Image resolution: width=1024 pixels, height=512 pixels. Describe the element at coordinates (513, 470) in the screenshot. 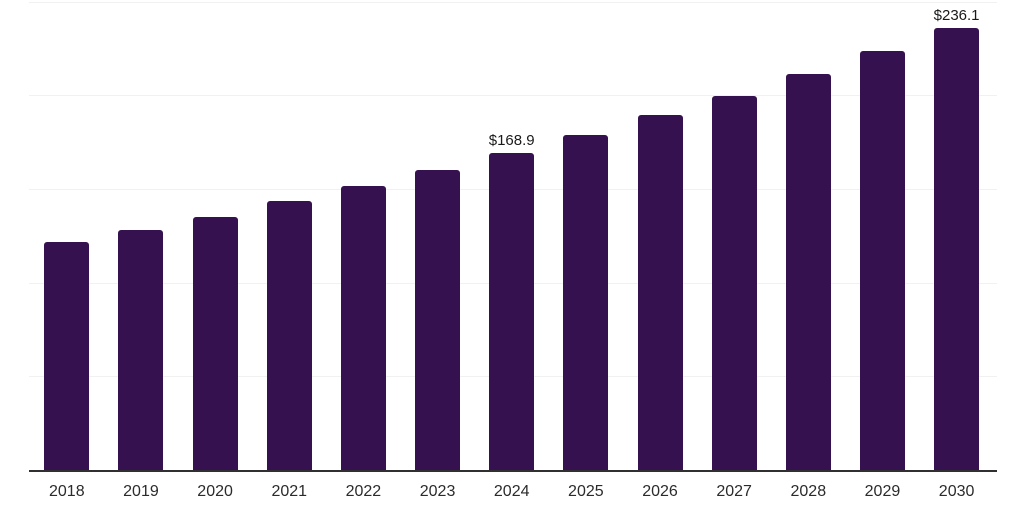

I see `x-axis-line` at that location.